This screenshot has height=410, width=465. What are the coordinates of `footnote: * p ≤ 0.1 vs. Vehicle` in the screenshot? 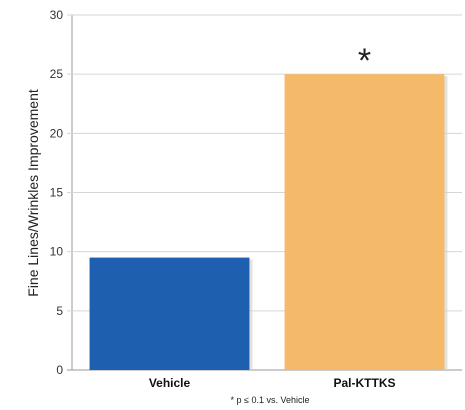 It's located at (270, 400).